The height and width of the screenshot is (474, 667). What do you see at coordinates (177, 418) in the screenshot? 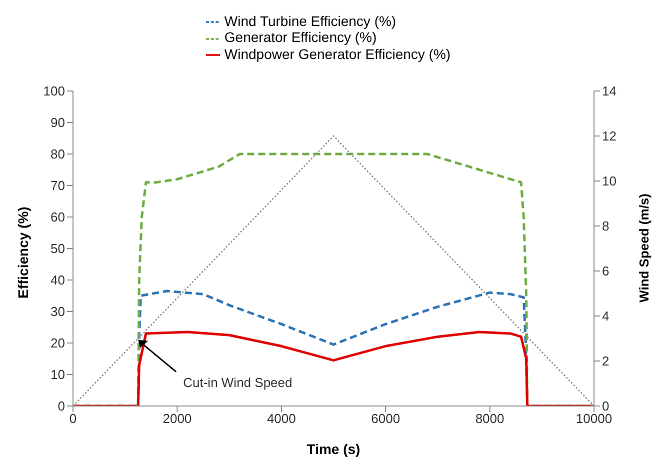
I see `x-tick-label: 2000` at bounding box center [177, 418].